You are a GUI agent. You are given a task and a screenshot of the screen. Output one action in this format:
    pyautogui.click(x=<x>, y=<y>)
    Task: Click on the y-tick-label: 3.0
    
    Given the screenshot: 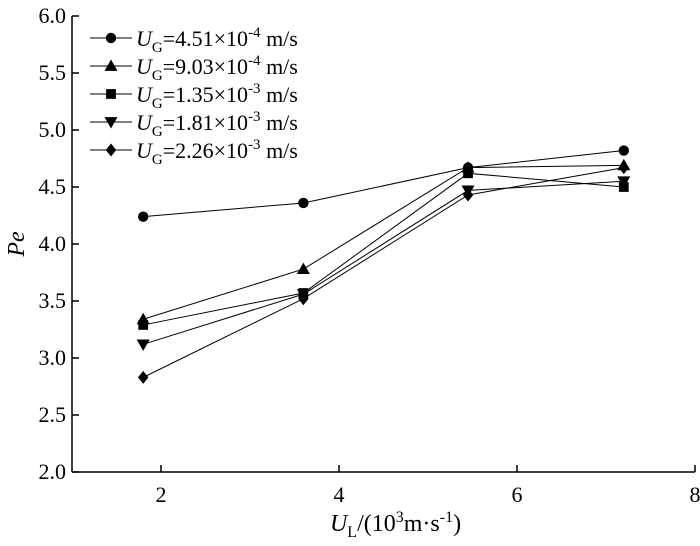 What is the action you would take?
    pyautogui.click(x=53, y=357)
    